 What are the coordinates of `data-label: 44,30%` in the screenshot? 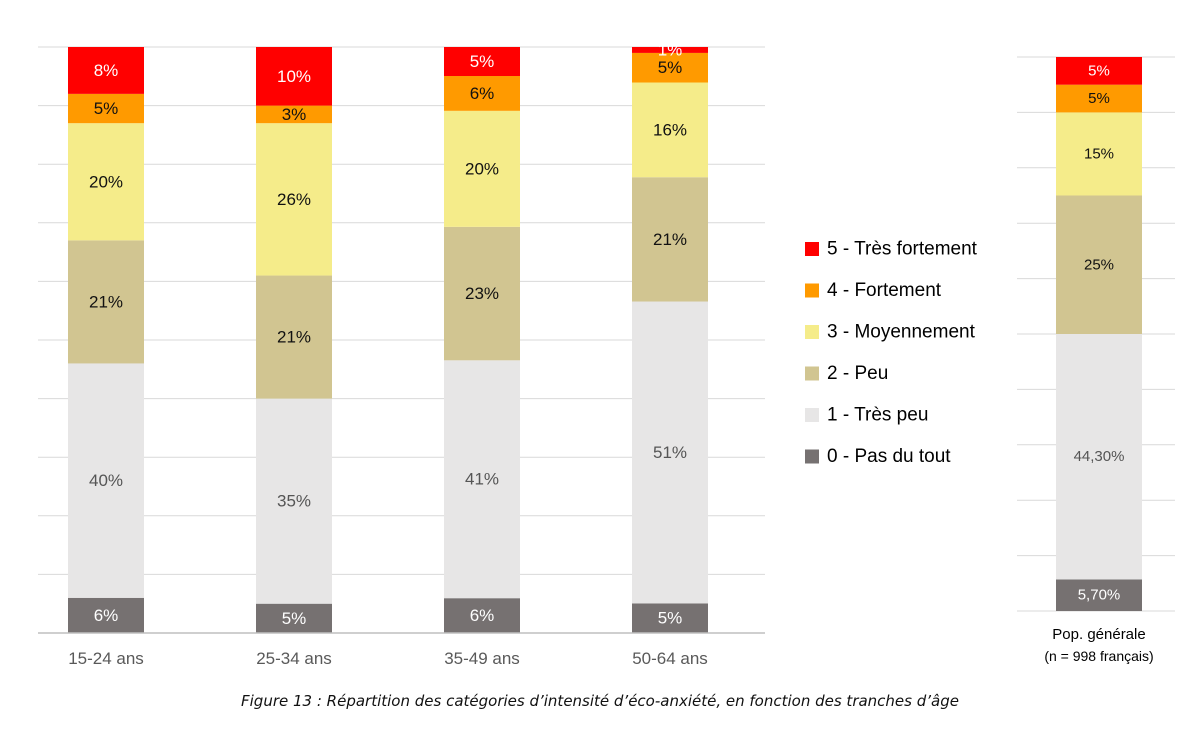 It's located at (1099, 456).